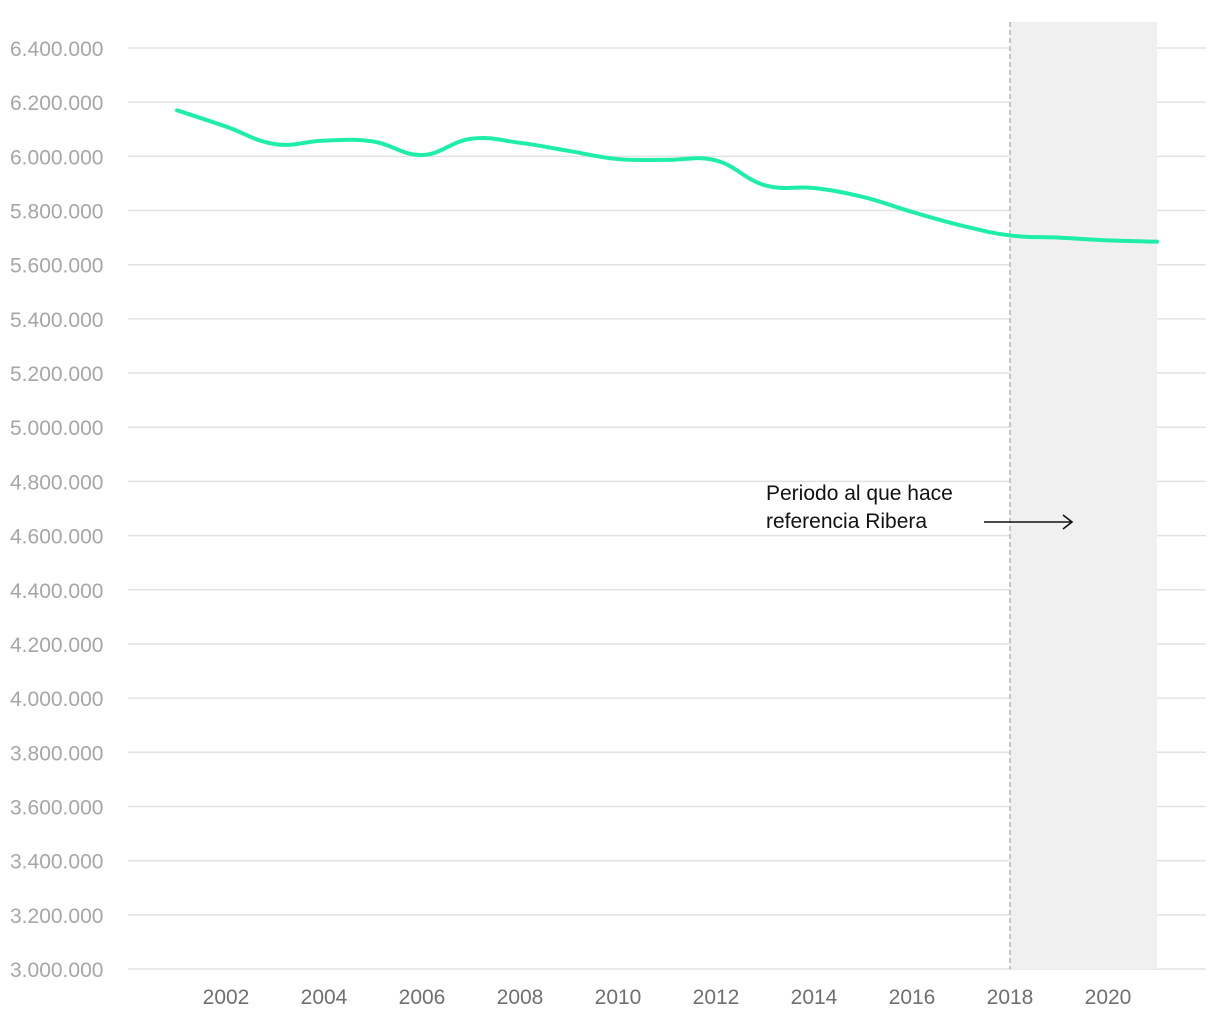  I want to click on x-tick-label: 2004, so click(324, 997).